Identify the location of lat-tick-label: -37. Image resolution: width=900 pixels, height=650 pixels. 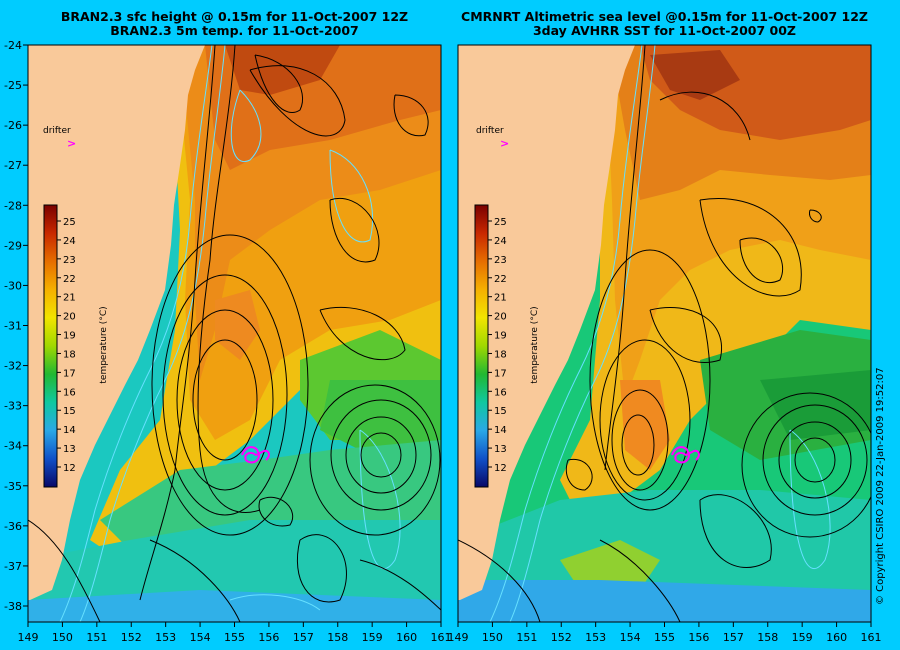
(13, 566).